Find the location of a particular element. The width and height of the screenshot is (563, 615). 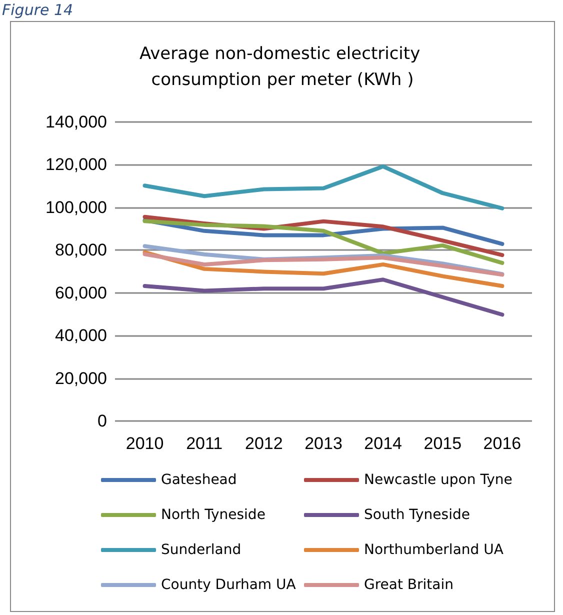

legend-label: Great Britain is located at coordinates (409, 585).